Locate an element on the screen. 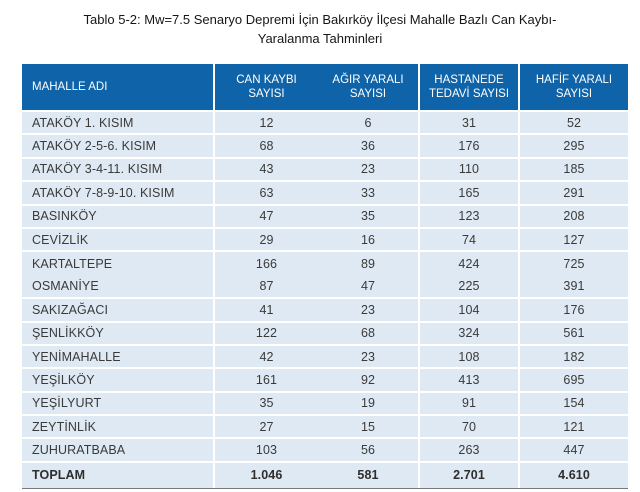 This screenshot has height=492, width=640. table-row: YEŞİLKÖY 161 92 413 695 is located at coordinates (325, 381).